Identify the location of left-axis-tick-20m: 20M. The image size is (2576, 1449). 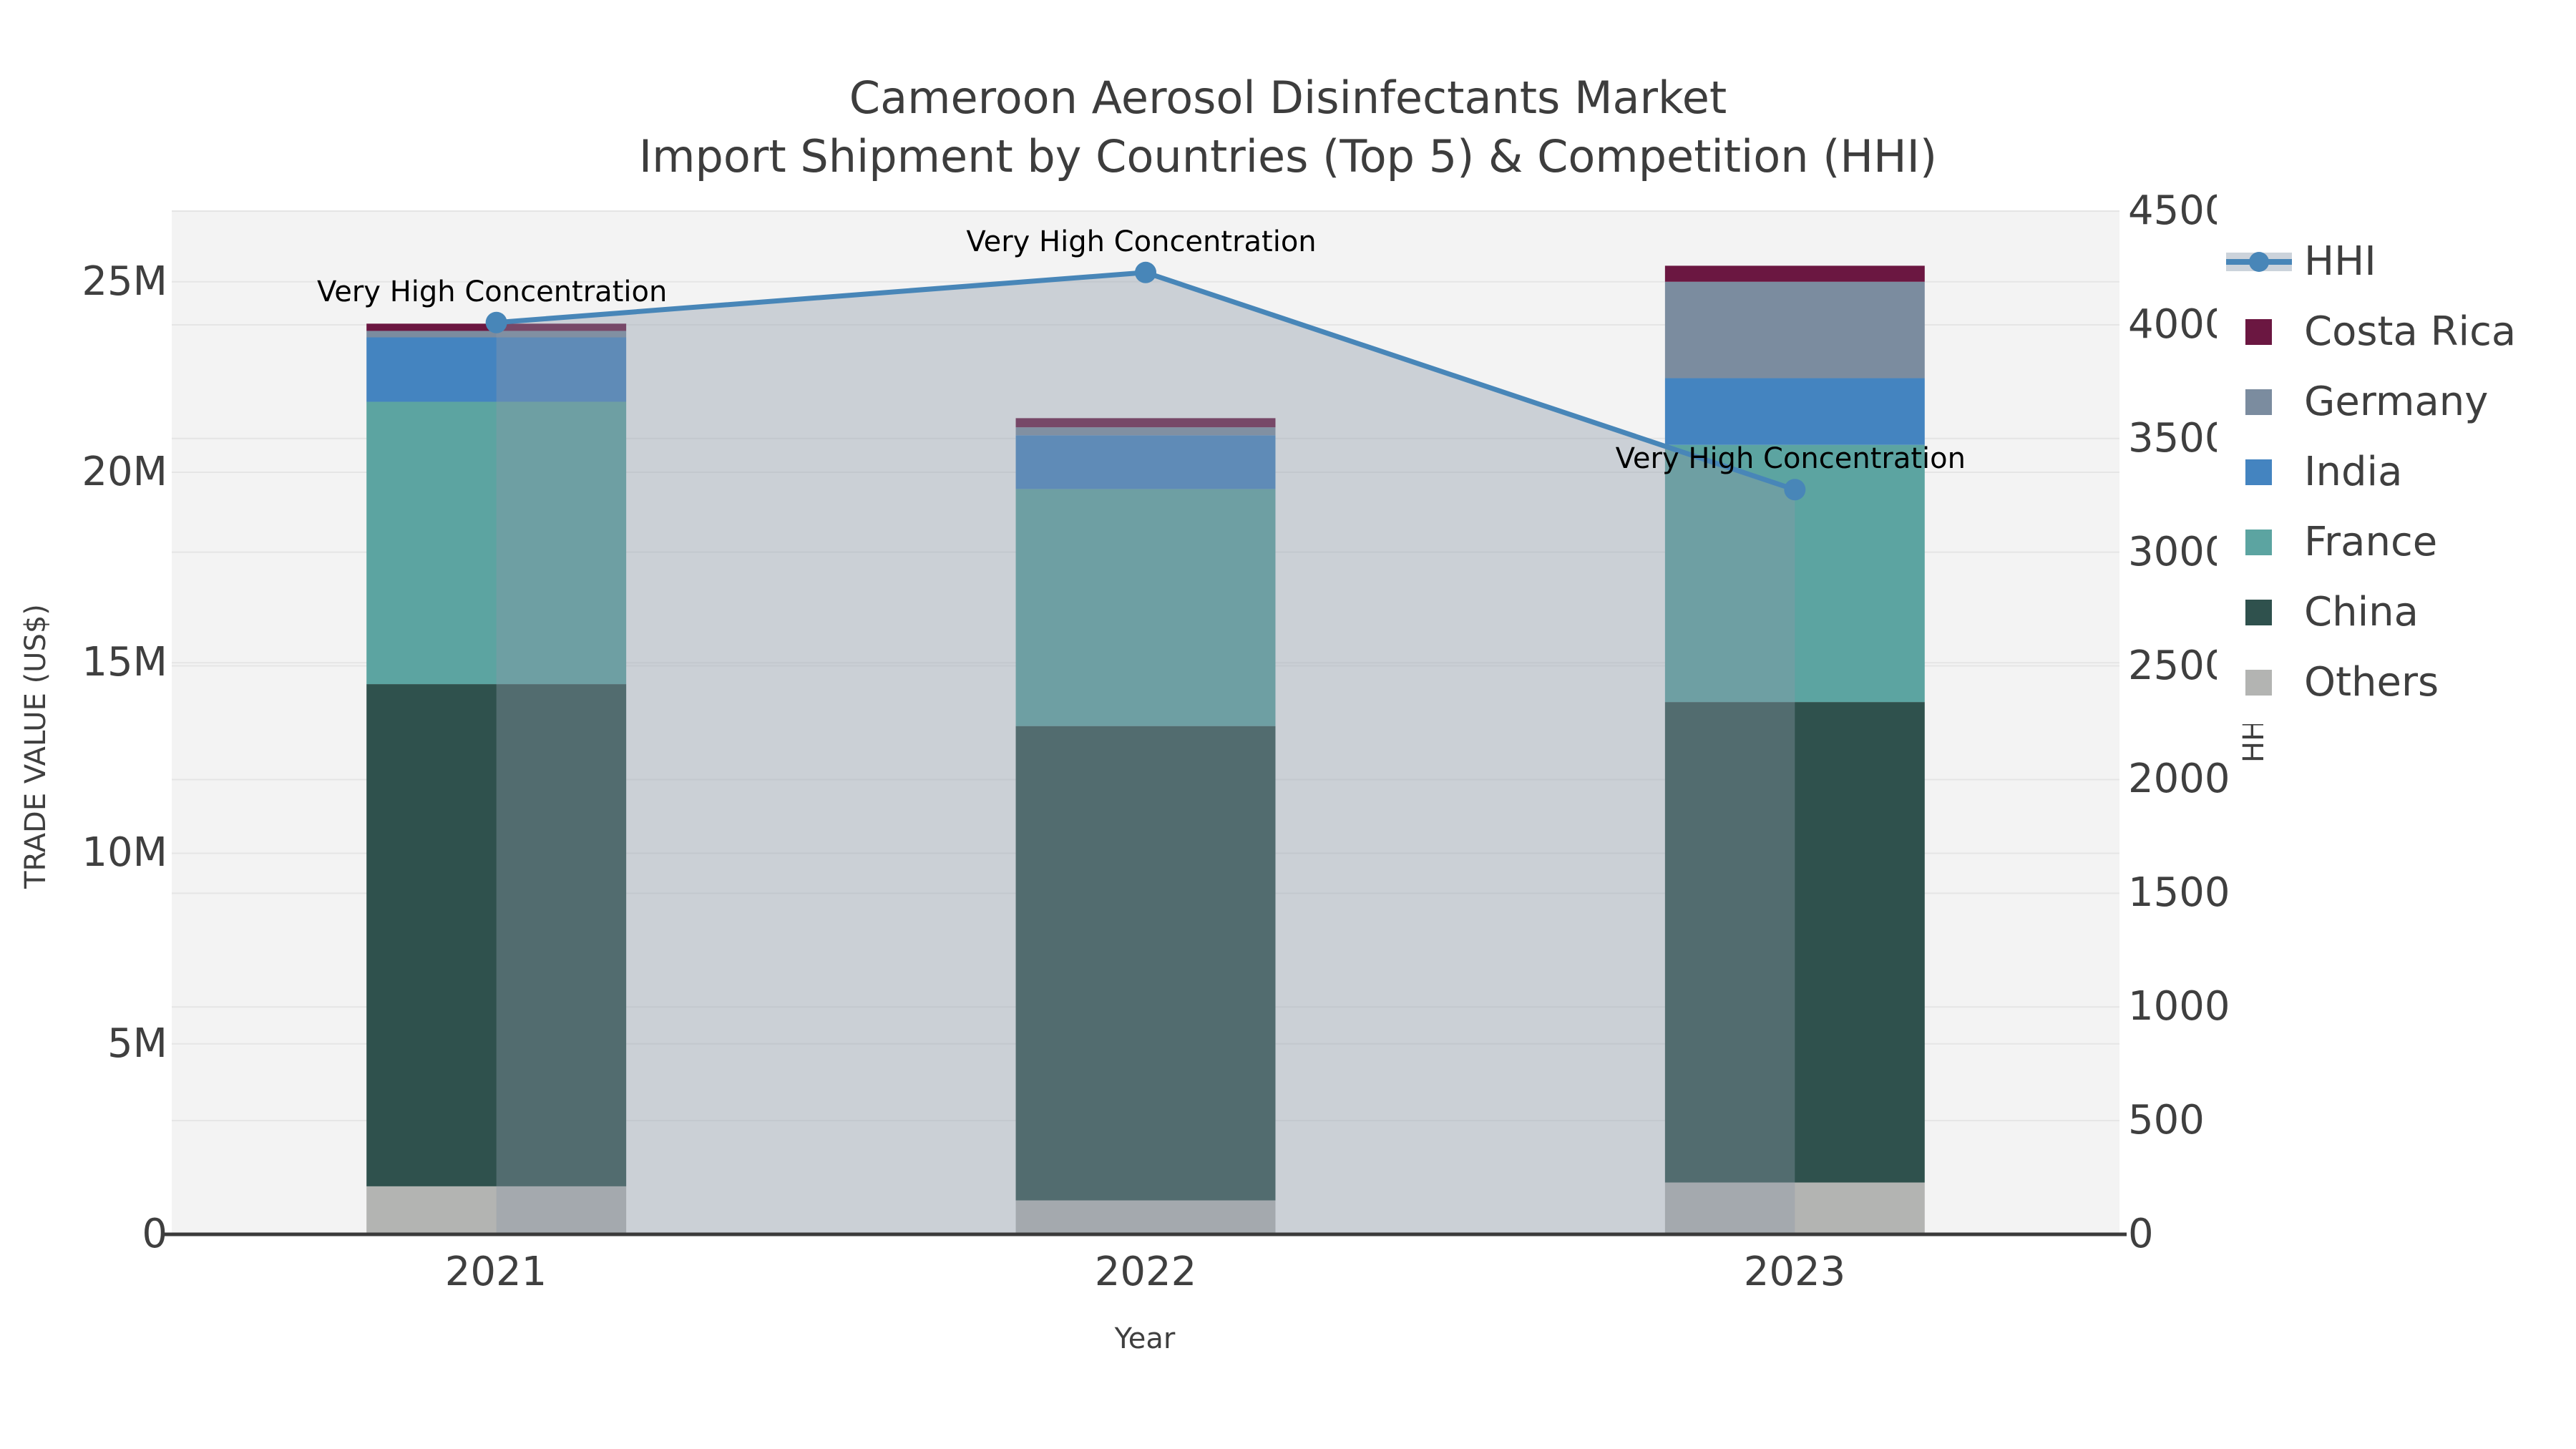
(124, 472).